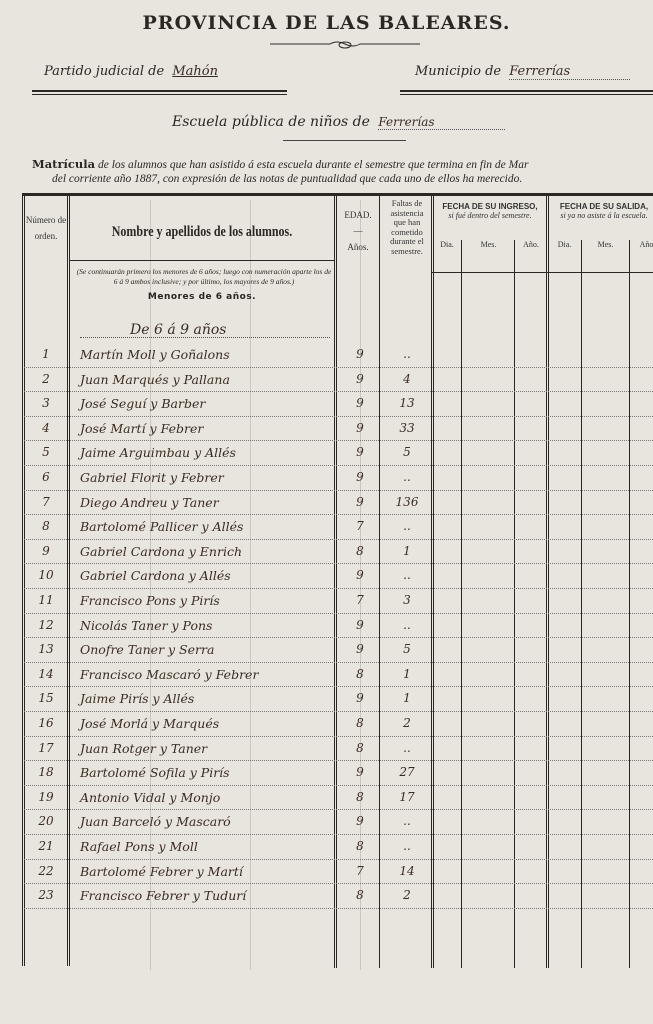 The image size is (653, 1024). What do you see at coordinates (358, 231) in the screenshot?
I see `edad-dash: —` at bounding box center [358, 231].